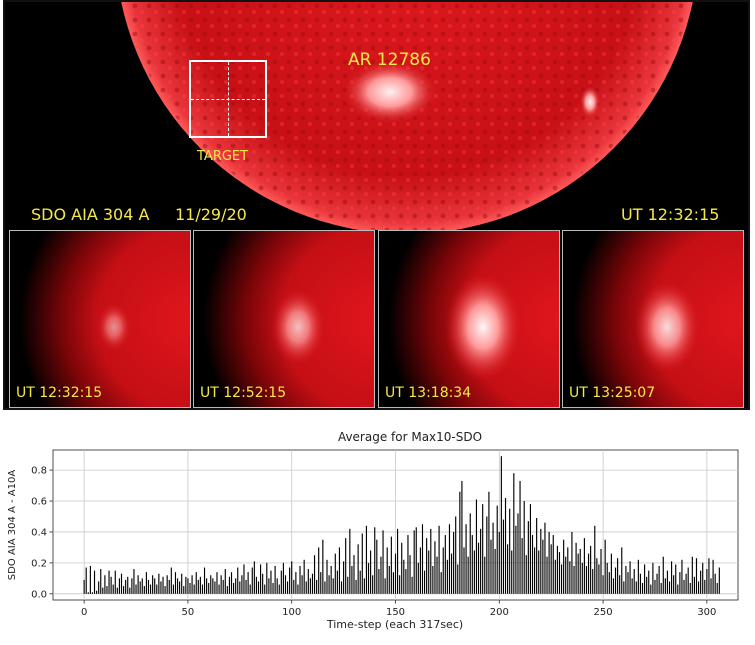 This screenshot has width=755, height=645. Describe the element at coordinates (390, 92) in the screenshot. I see `active-region-glow` at that location.